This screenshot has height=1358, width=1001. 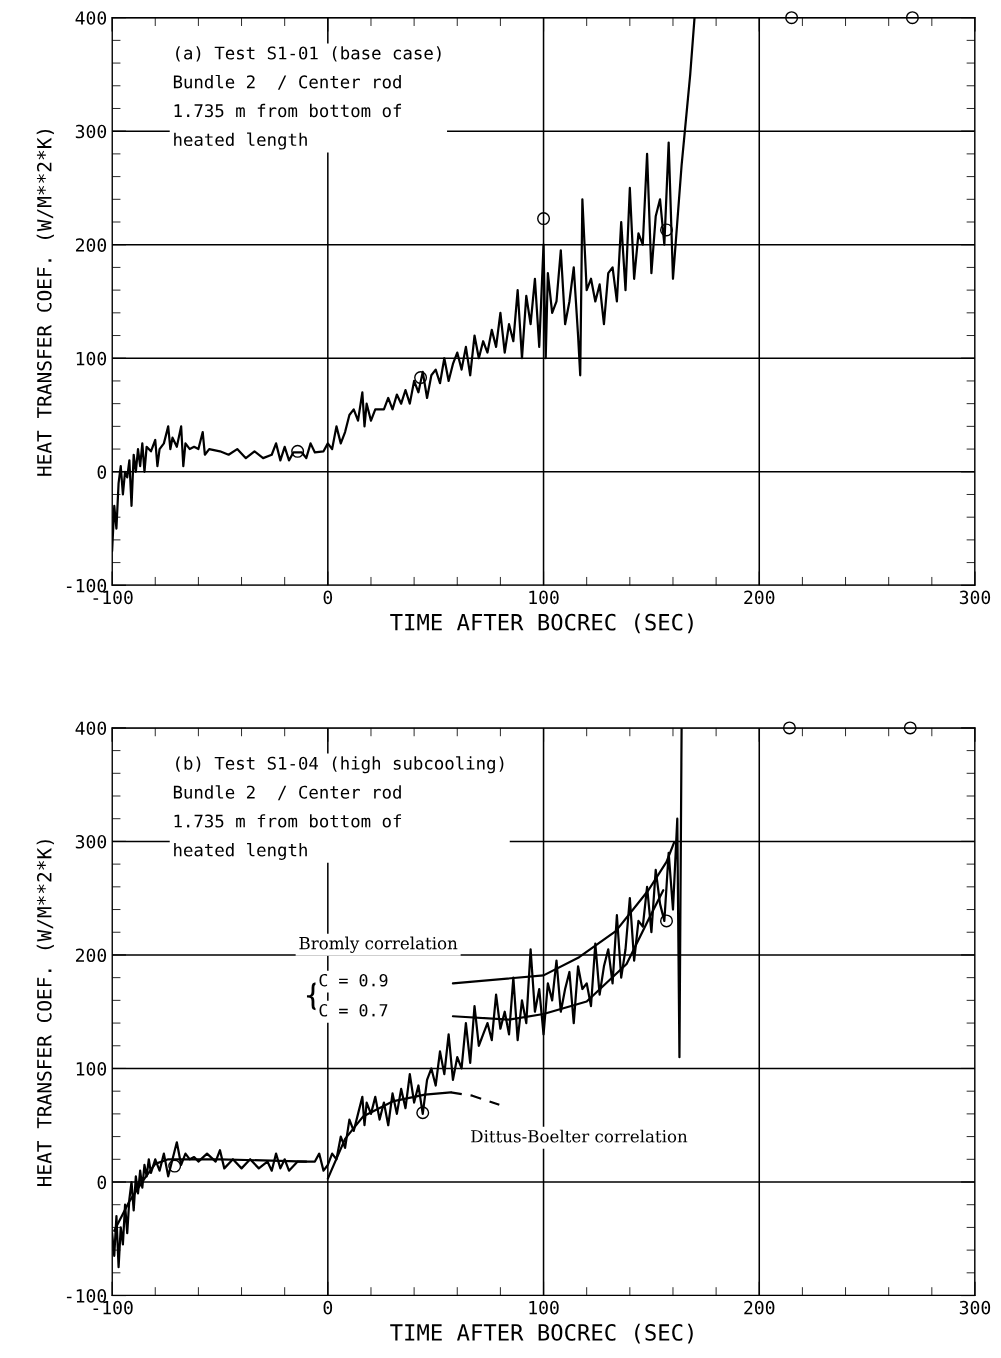 What do you see at coordinates (378, 944) in the screenshot?
I see `annotation: Bromly correlation` at bounding box center [378, 944].